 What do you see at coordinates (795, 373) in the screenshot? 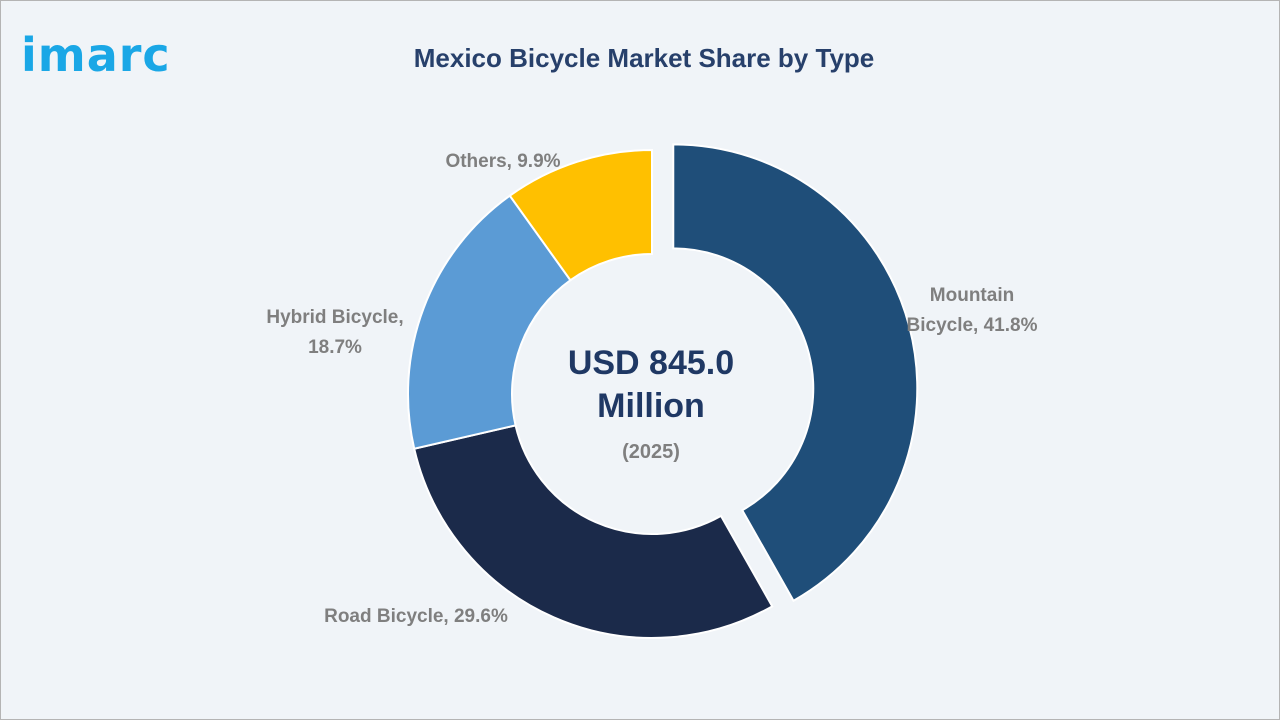
I see `slice-mountain-bicycle` at bounding box center [795, 373].